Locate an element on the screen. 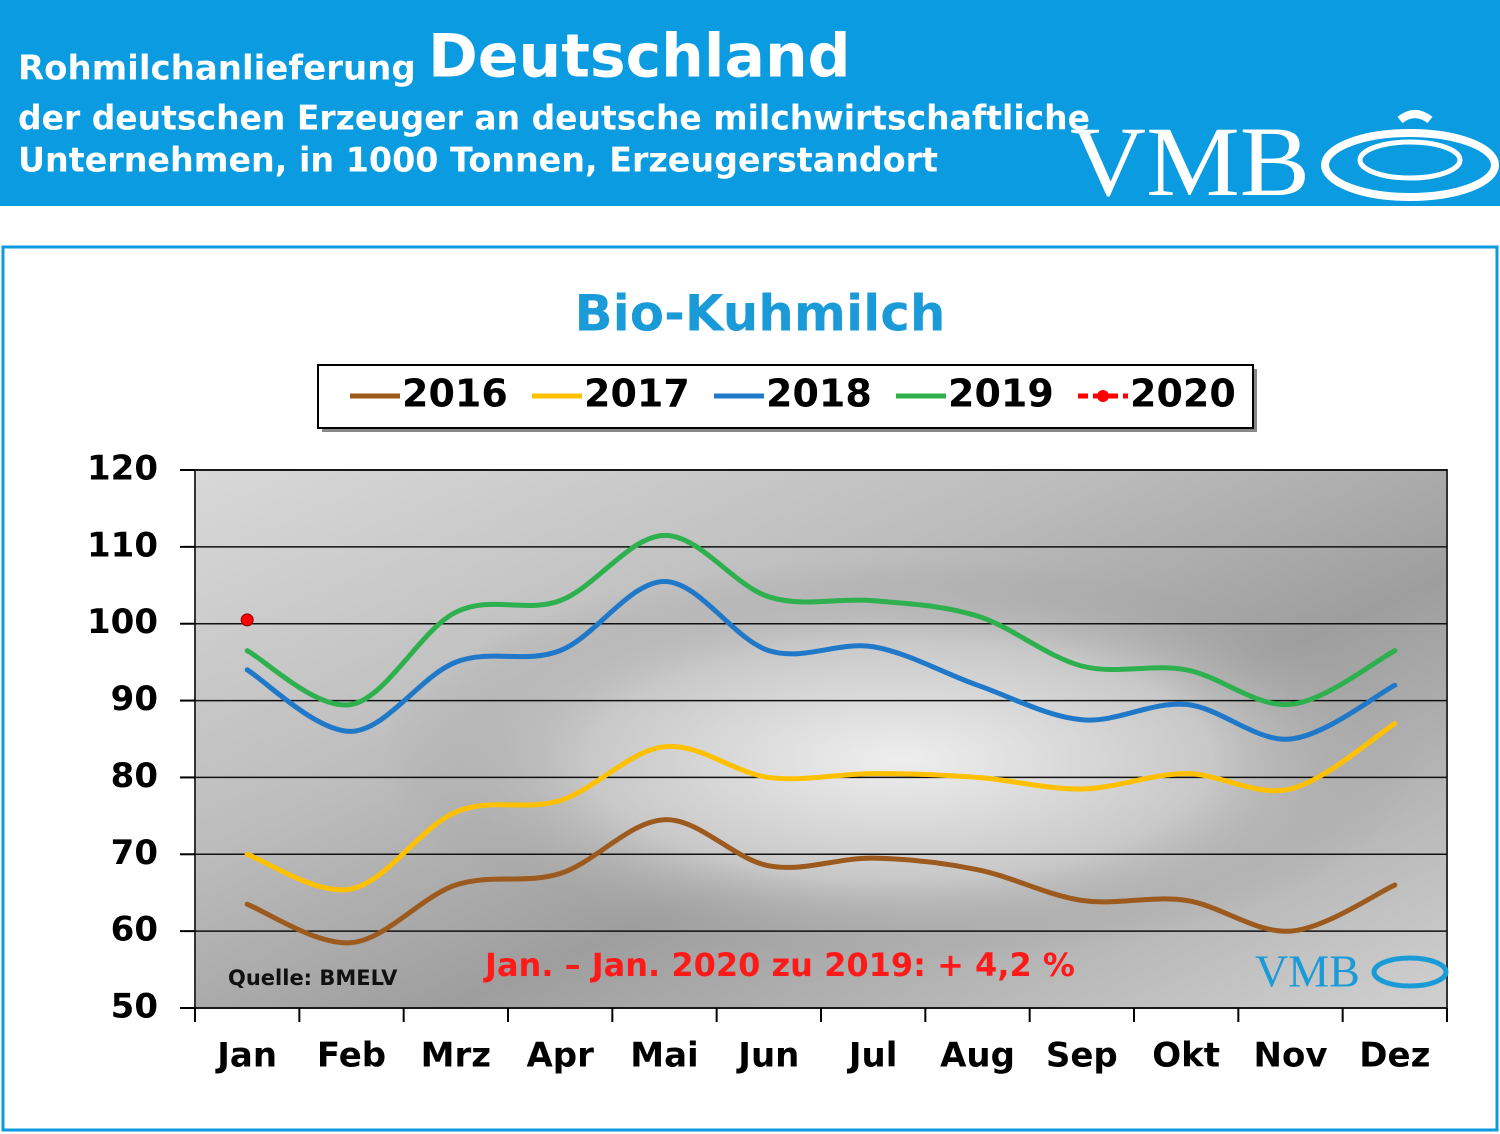 This screenshot has width=1500, height=1134. x-tick-label: Mrz is located at coordinates (456, 1056).